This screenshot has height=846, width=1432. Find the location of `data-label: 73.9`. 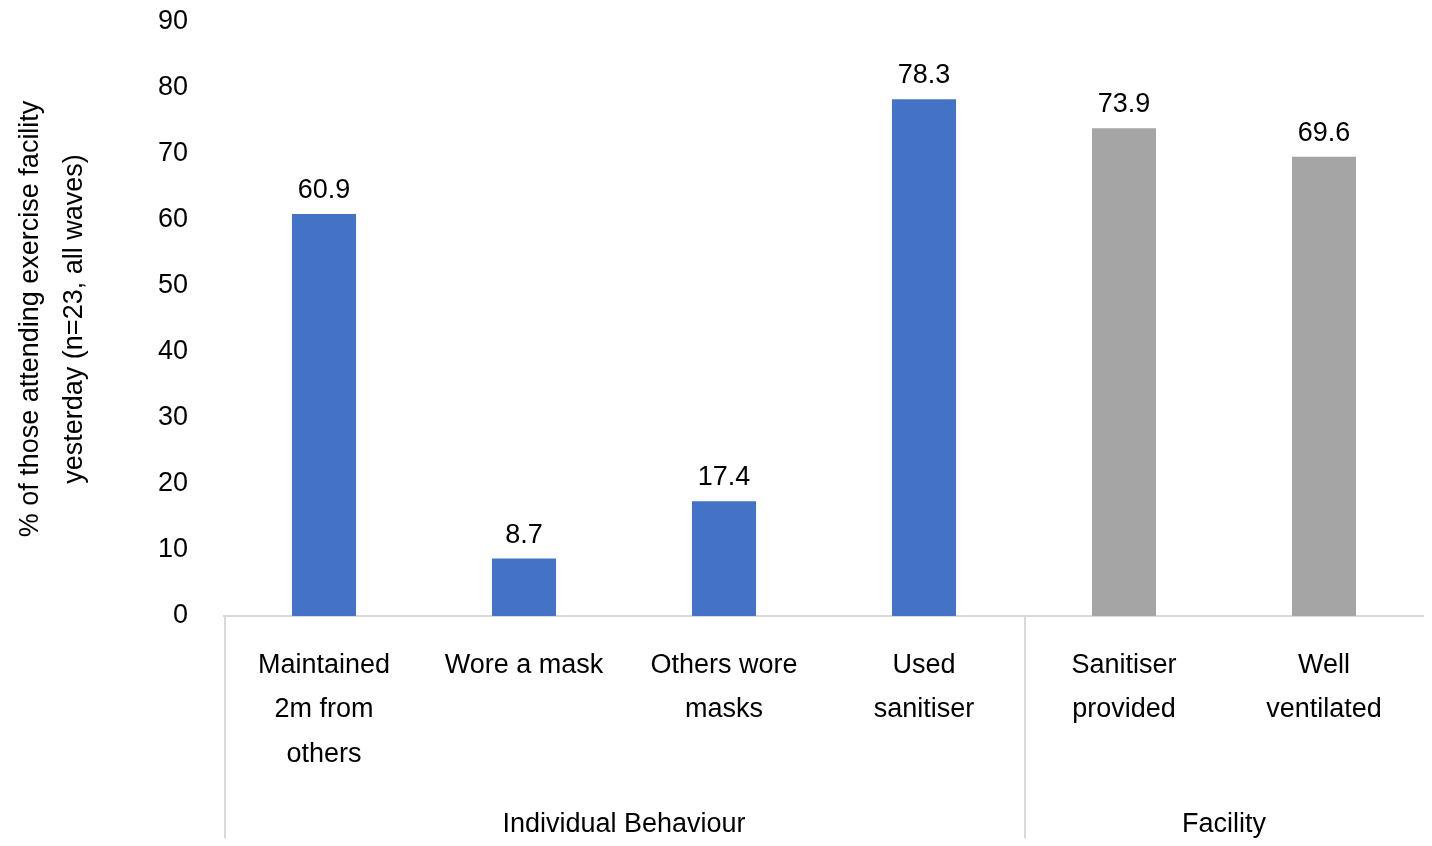

data-label: 73.9 is located at coordinates (1124, 103).